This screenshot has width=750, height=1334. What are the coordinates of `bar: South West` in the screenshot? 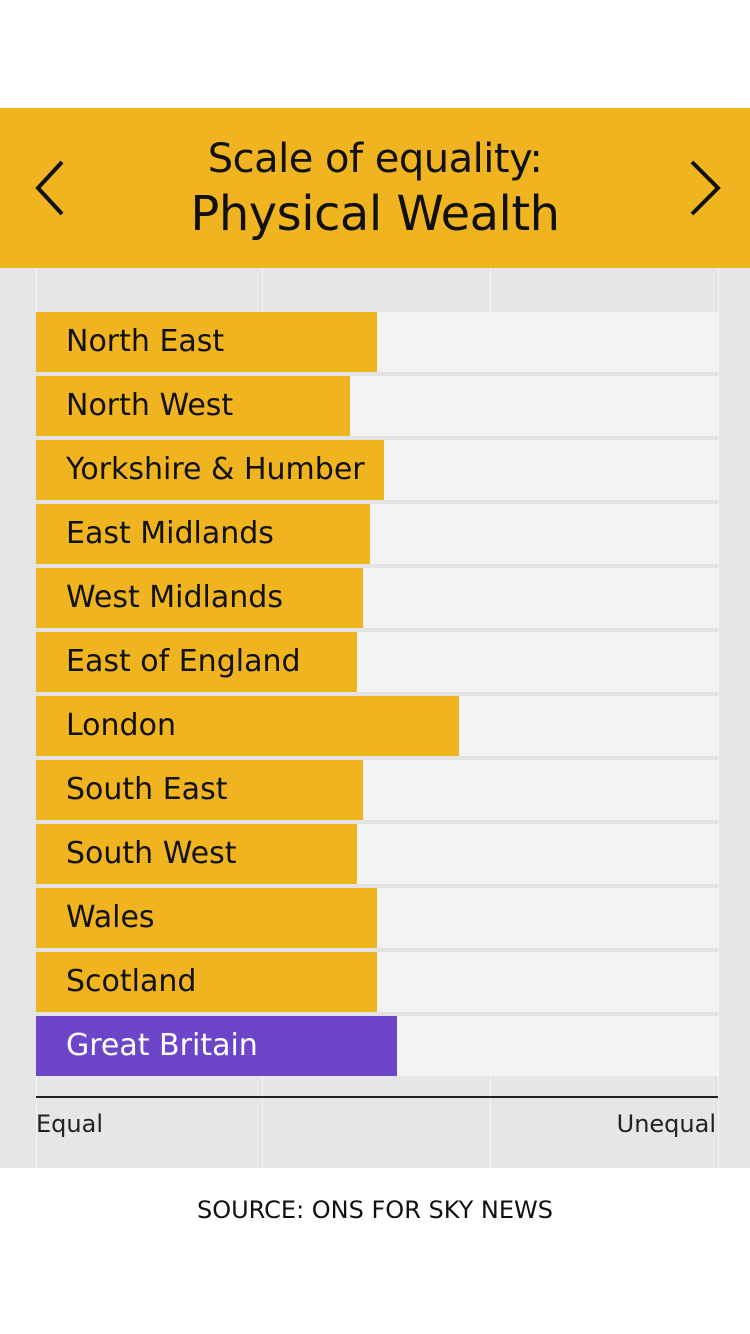 It's located at (196, 854).